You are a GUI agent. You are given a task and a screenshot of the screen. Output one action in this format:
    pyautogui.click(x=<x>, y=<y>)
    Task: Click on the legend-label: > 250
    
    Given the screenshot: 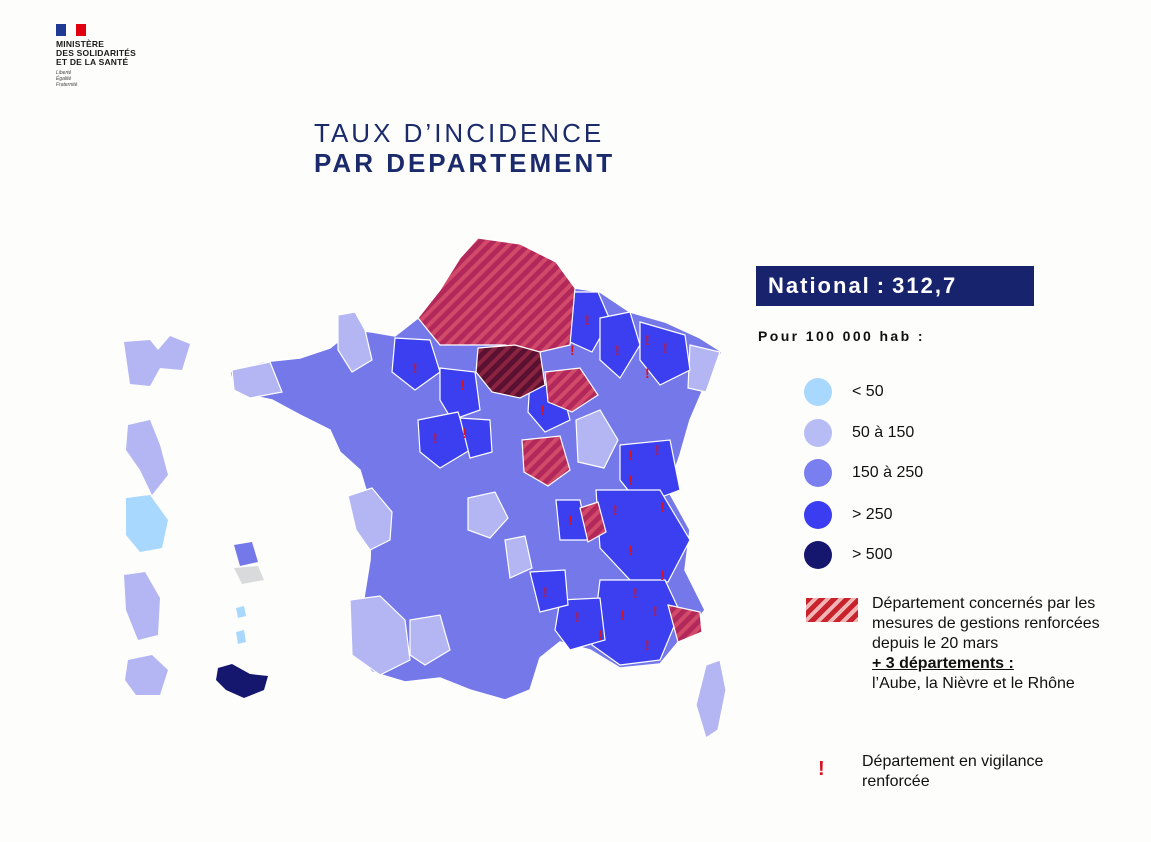 What is the action you would take?
    pyautogui.click(x=872, y=514)
    